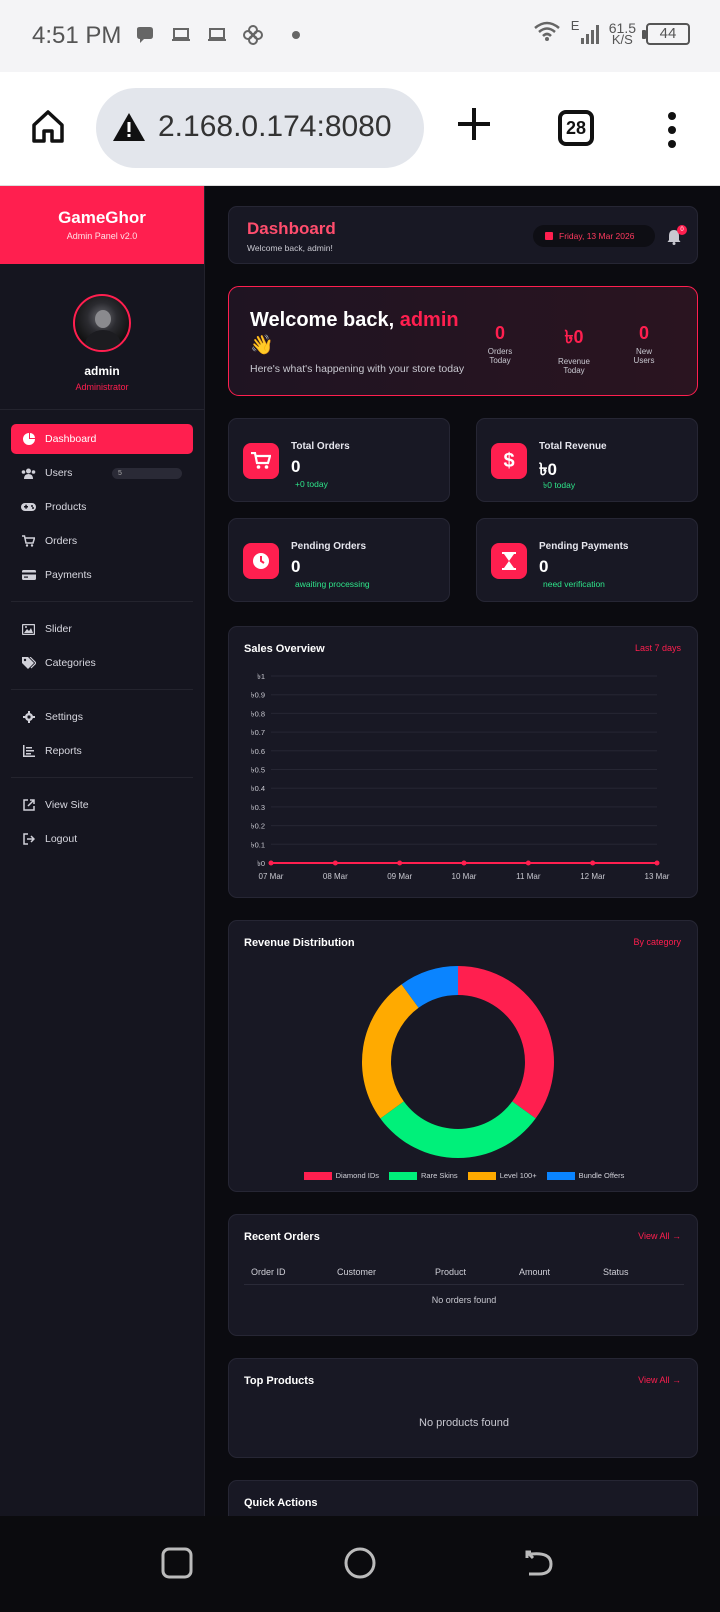  Describe the element at coordinates (451, 1272) in the screenshot. I see `column-header: Product` at that location.